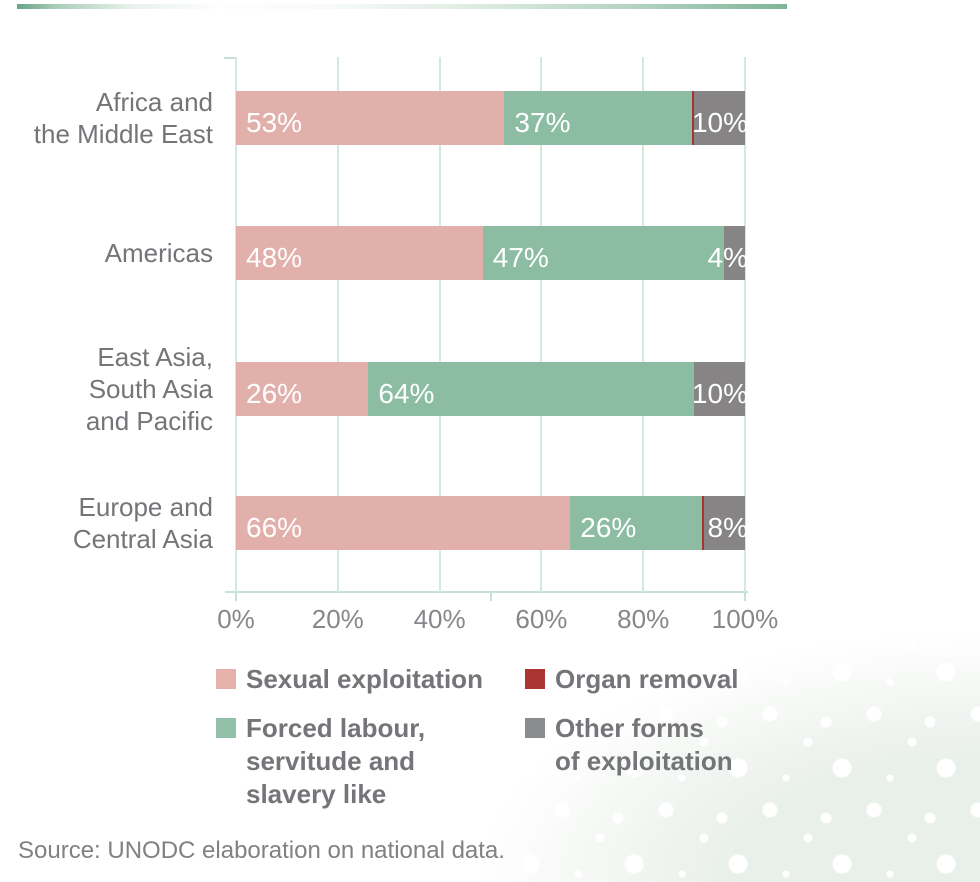  I want to click on legend-label: Organ removal, so click(647, 679).